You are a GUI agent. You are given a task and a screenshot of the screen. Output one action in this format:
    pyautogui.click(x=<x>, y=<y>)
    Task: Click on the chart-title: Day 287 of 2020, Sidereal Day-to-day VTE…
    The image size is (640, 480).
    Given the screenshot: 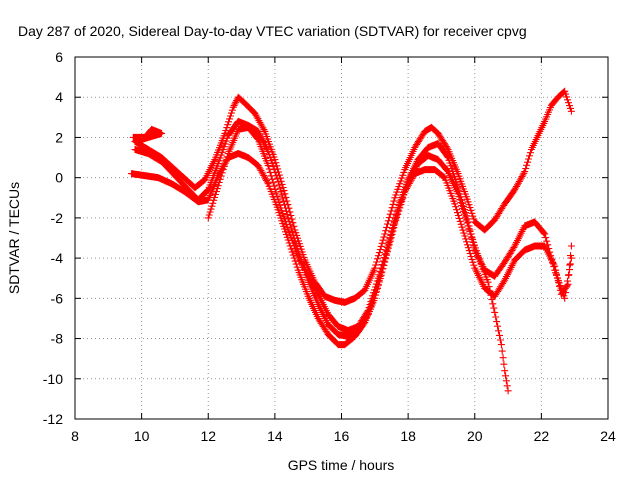 What is the action you would take?
    pyautogui.click(x=272, y=31)
    